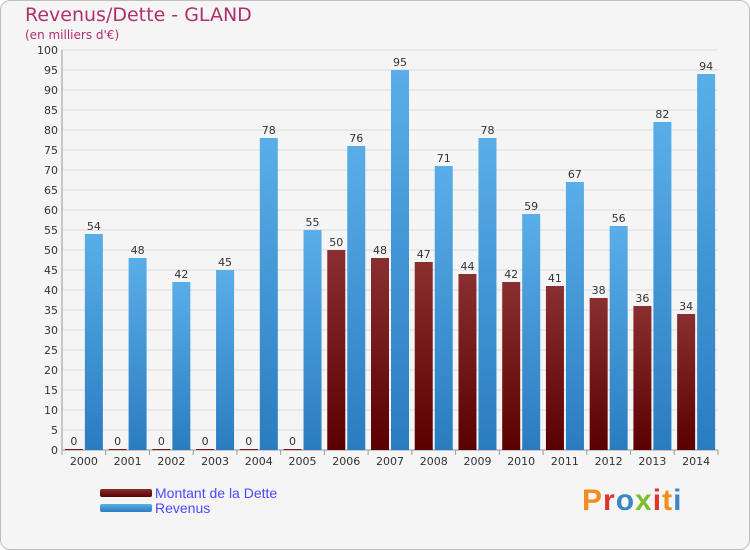 The image size is (750, 550). What do you see at coordinates (51, 310) in the screenshot?
I see `y-tick-label: 35` at bounding box center [51, 310].